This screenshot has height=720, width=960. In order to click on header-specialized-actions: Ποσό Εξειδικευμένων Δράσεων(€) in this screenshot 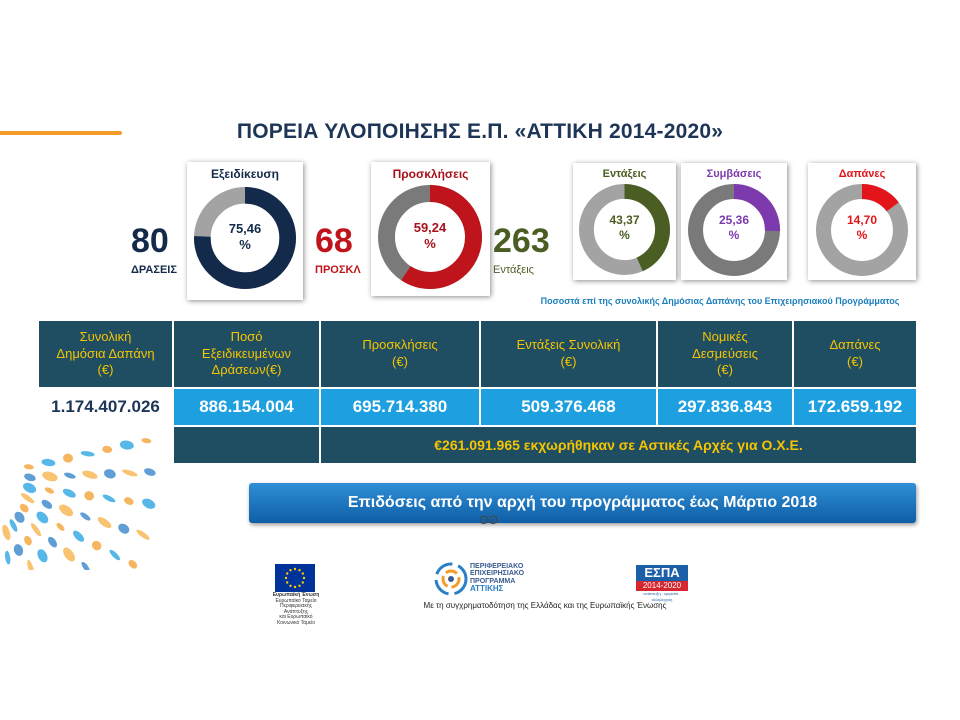, I will do `click(246, 354)`.